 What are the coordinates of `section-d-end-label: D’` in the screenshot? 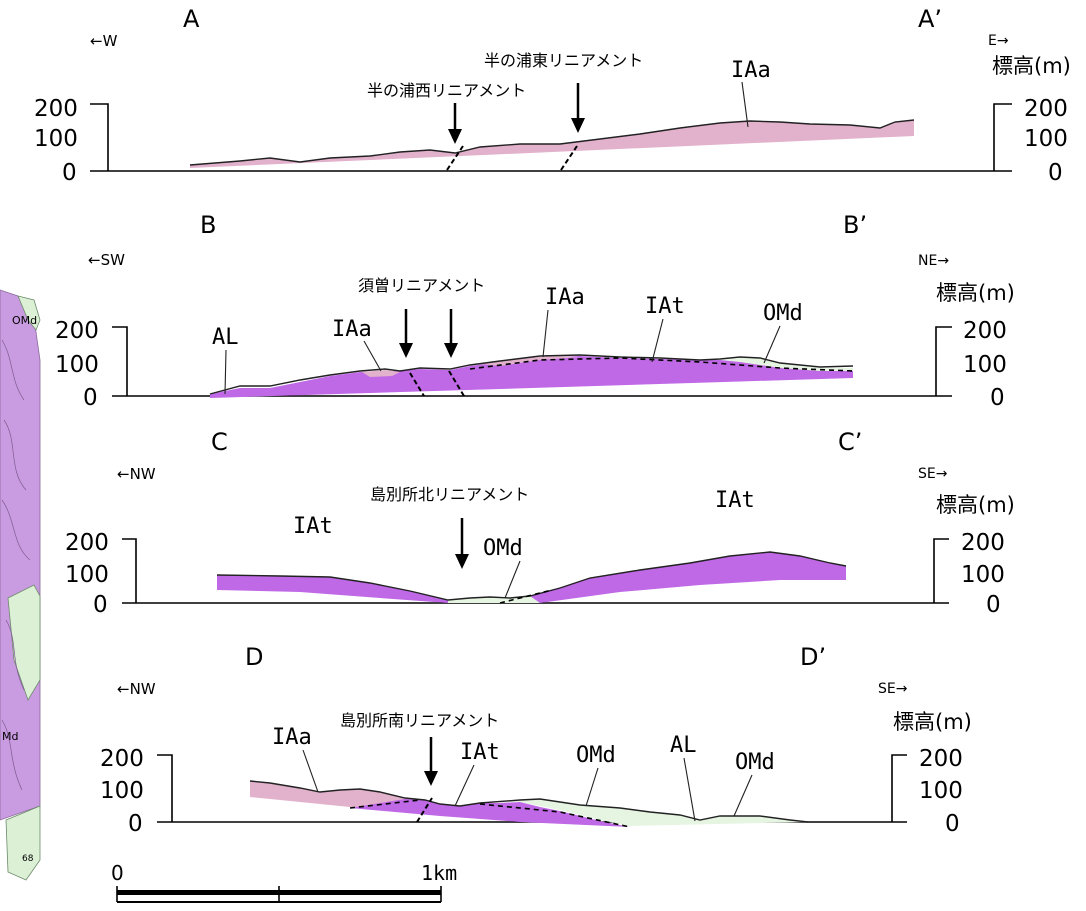 It's located at (813, 657).